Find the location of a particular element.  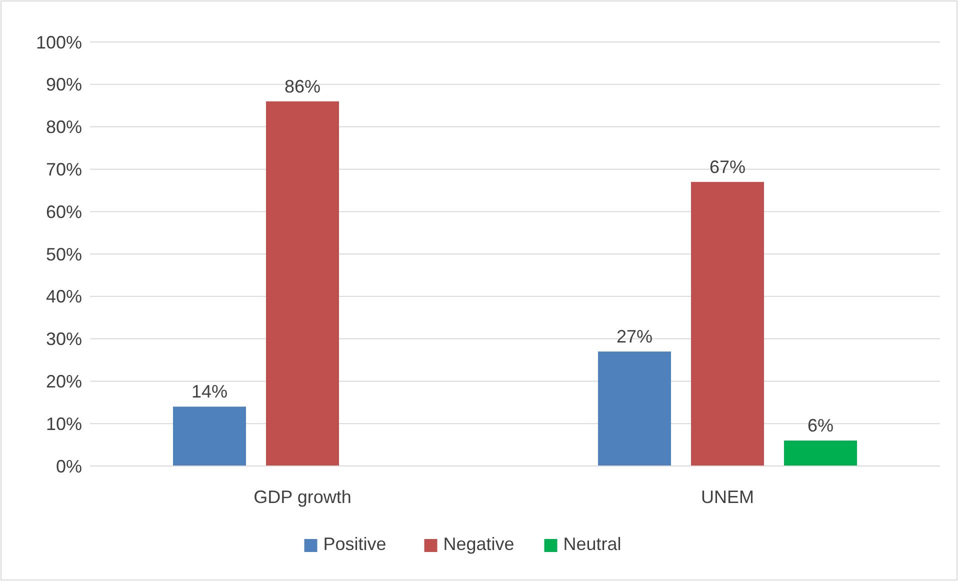

y-tick-label: 50% is located at coordinates (64, 254).